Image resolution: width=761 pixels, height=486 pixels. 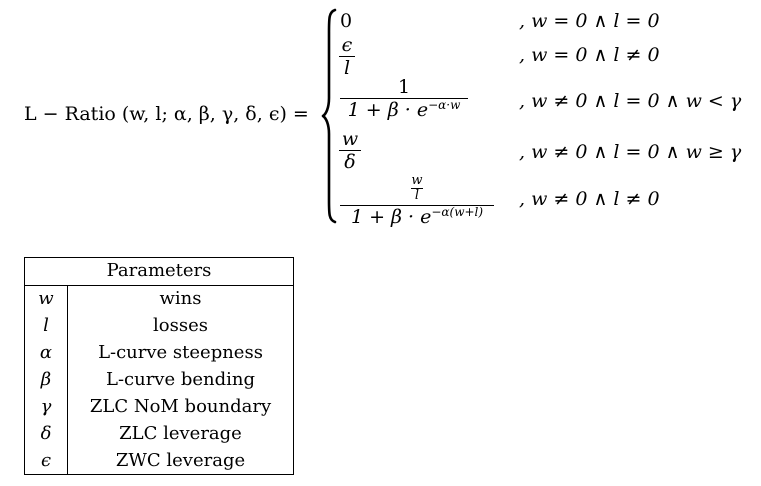 I want to click on case-5-inner-fraction: w l, so click(x=417, y=188).